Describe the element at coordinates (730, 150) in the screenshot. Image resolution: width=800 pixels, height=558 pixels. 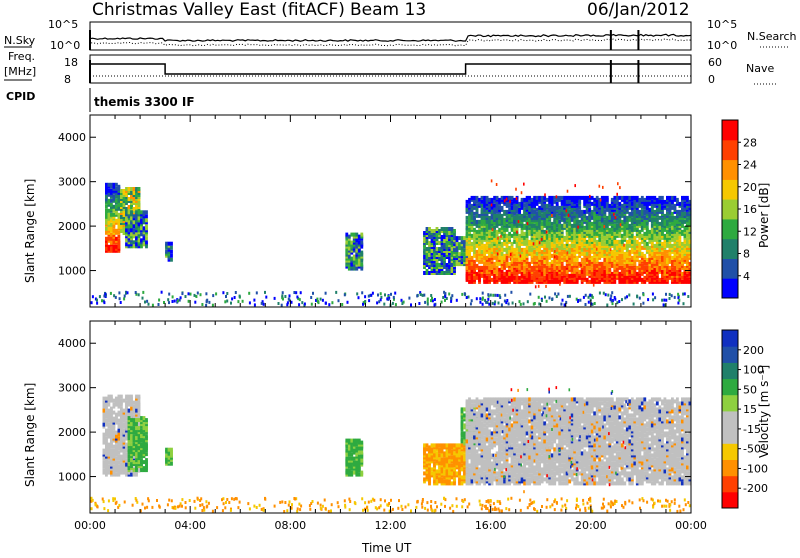
I see `colorbar-segment` at that location.